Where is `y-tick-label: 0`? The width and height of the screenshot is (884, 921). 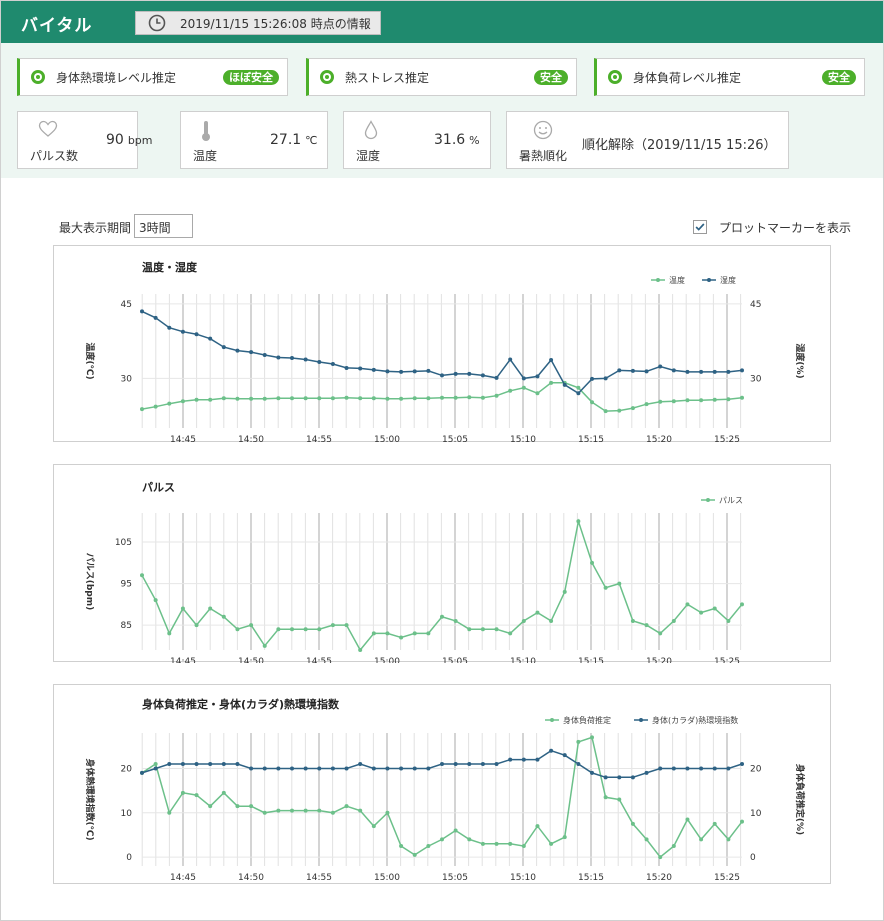
y-tick-label: 0 is located at coordinates (129, 858).